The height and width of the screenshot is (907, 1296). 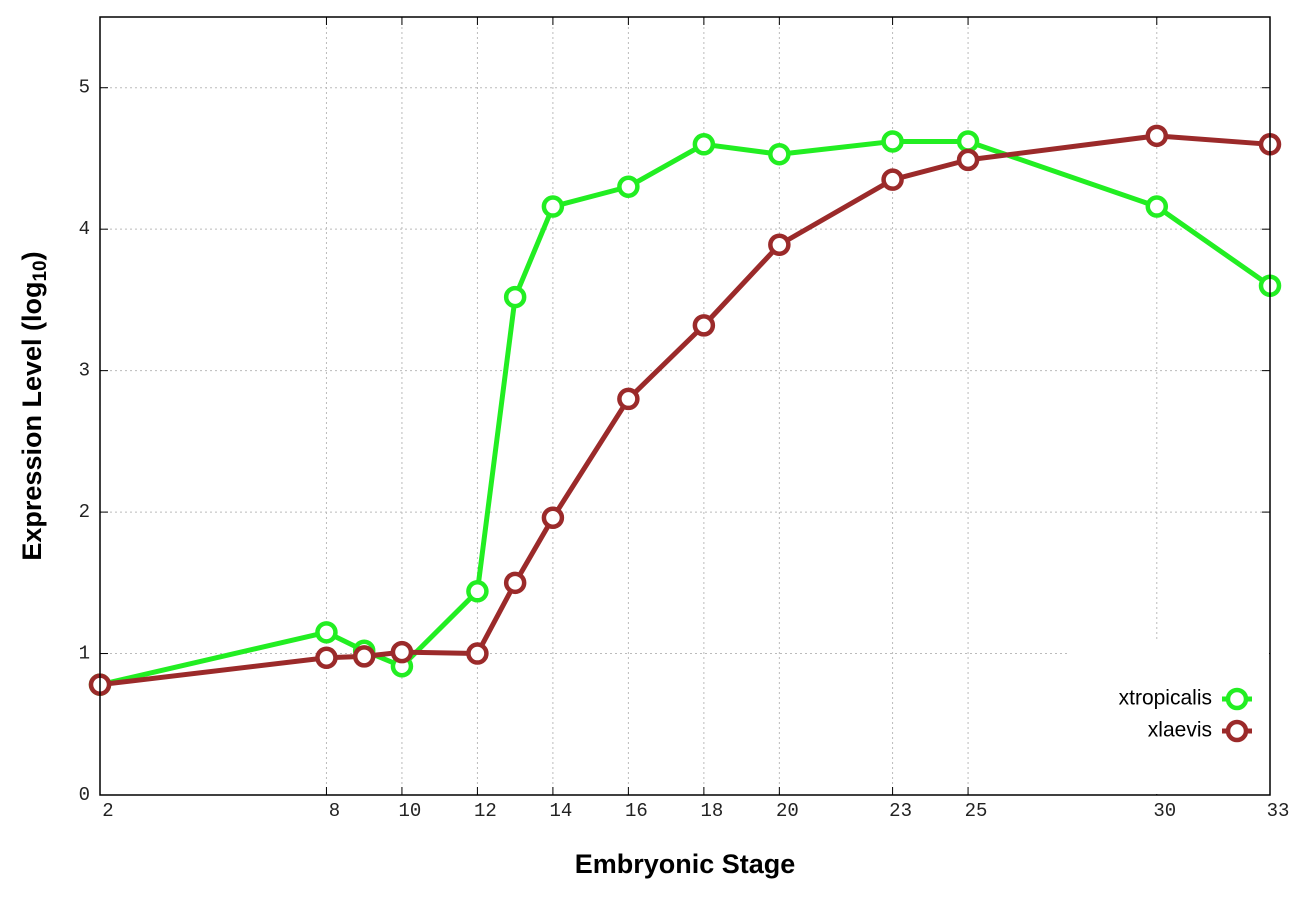 I want to click on y-tick-label: 2, so click(x=84, y=512).